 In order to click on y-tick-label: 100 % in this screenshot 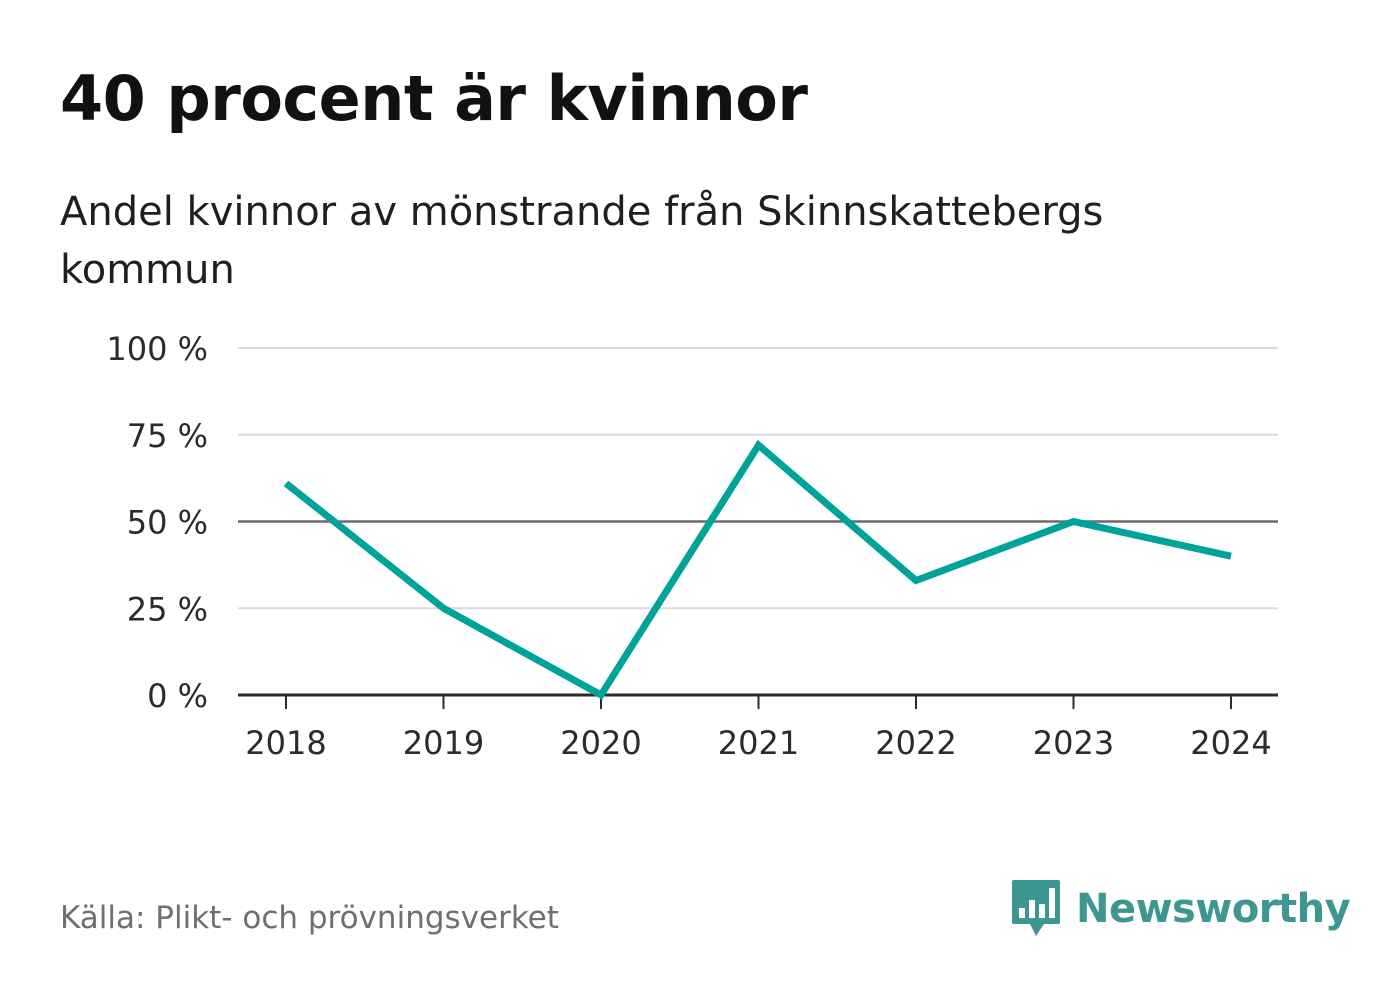, I will do `click(157, 349)`.